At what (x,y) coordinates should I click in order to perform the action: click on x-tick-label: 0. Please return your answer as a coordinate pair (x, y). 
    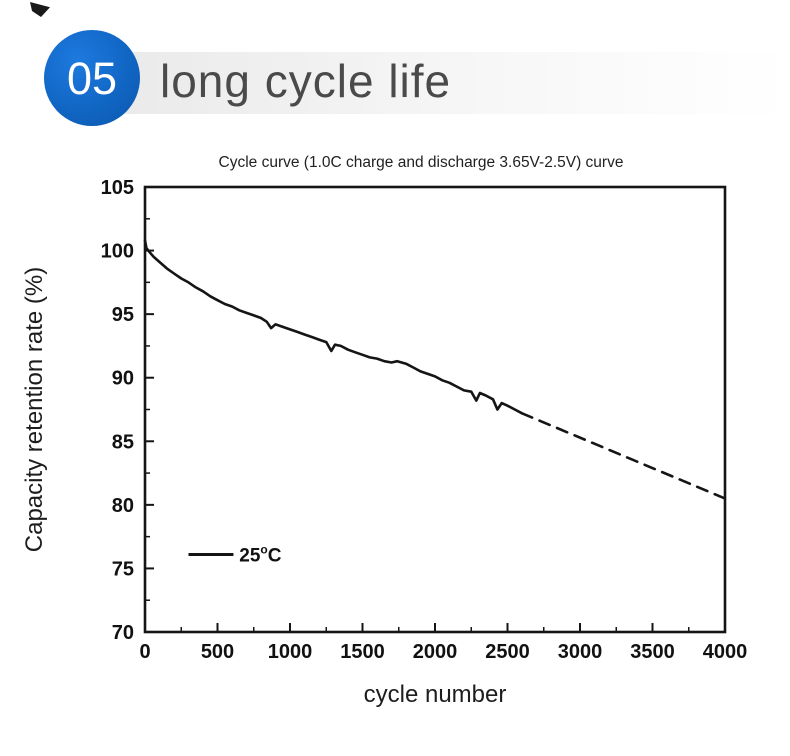
    Looking at the image, I should click on (144, 652).